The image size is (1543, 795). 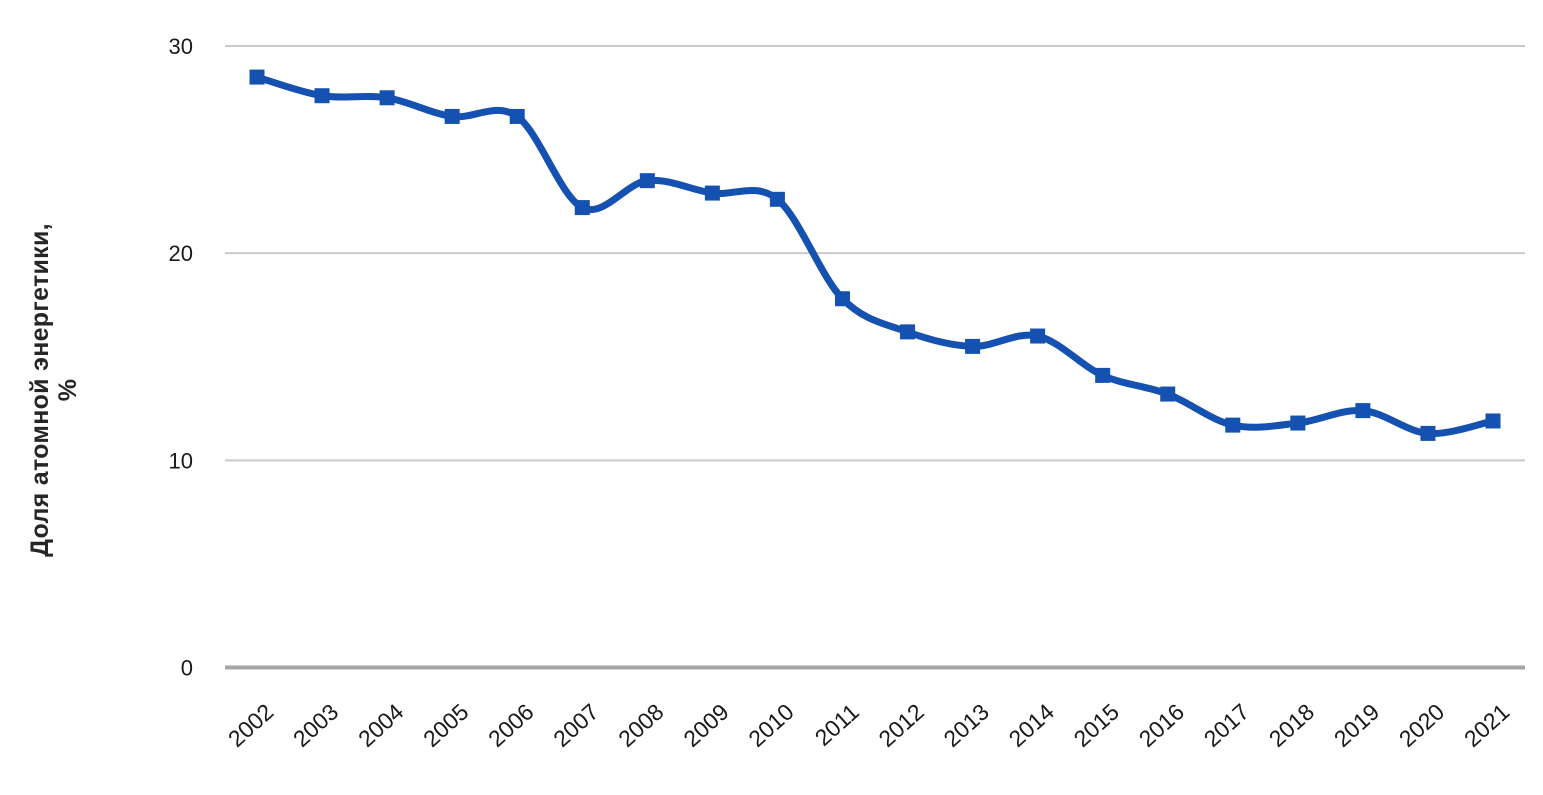 I want to click on data-point-2016, so click(x=1168, y=394).